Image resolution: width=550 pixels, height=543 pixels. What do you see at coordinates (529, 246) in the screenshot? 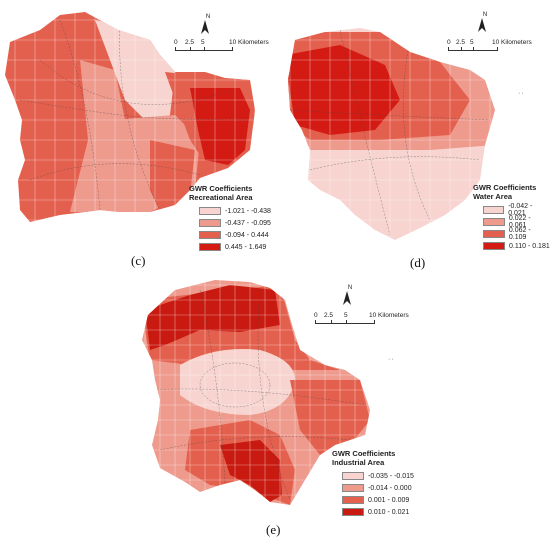
I see `legend-label: 0.110 - 0.181` at bounding box center [529, 246].